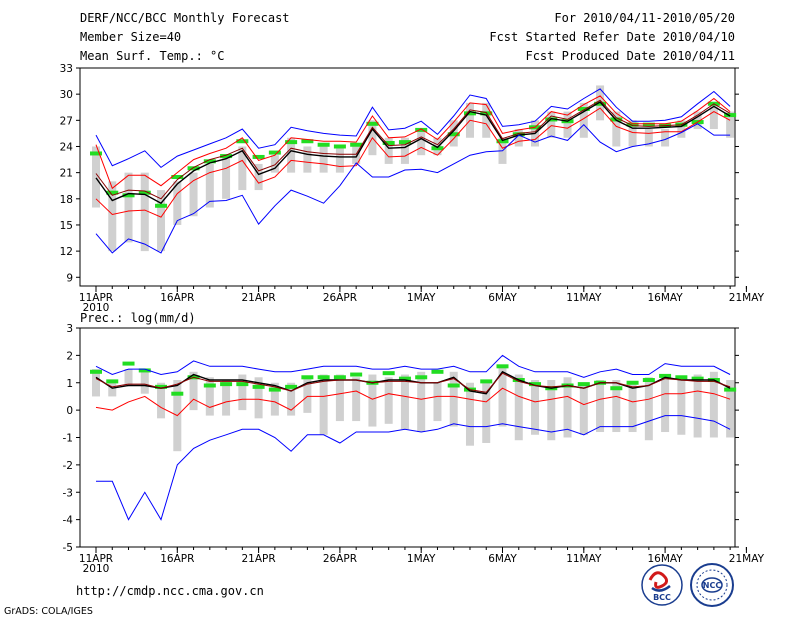 This screenshot has height=618, width=800. I want to click on forecast-period: For 2010/04/11-2010/05/20, so click(644, 18).